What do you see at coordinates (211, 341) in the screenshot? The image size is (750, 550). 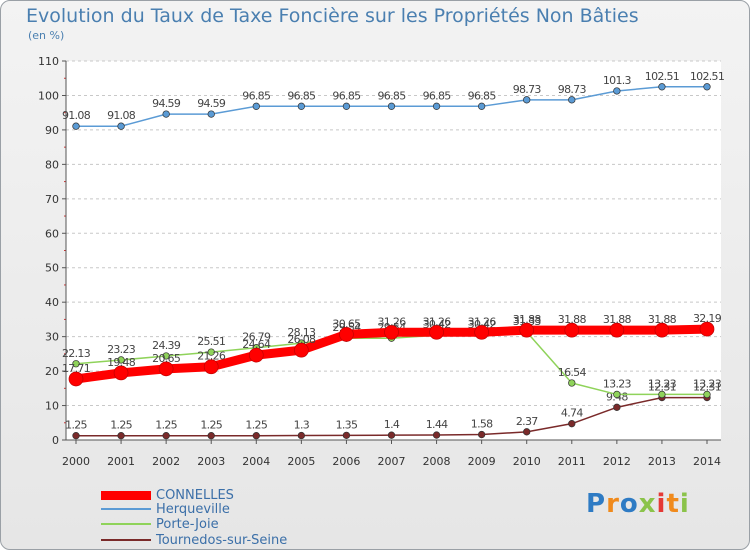 I see `data-label: 25.51` at bounding box center [211, 341].